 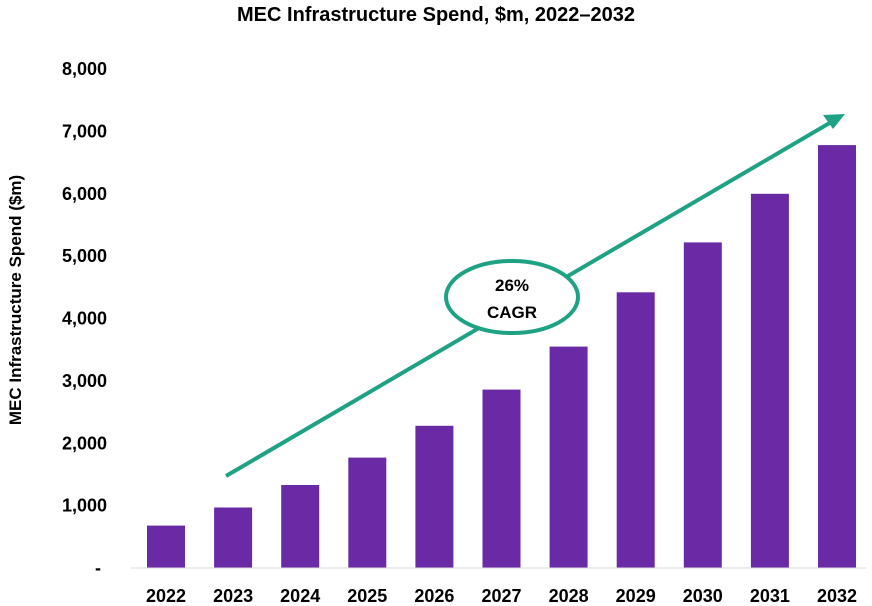 I want to click on chart-title: MEC Infrastructure Spend, $m, 2022–2032, so click(x=436, y=15).